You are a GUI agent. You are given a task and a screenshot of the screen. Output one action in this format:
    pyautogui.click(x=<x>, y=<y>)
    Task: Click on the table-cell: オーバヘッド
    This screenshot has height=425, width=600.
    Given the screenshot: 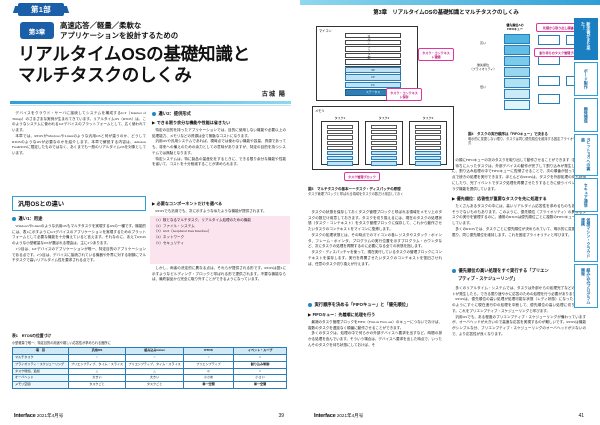 What is the action you would take?
    pyautogui.click(x=40, y=378)
    